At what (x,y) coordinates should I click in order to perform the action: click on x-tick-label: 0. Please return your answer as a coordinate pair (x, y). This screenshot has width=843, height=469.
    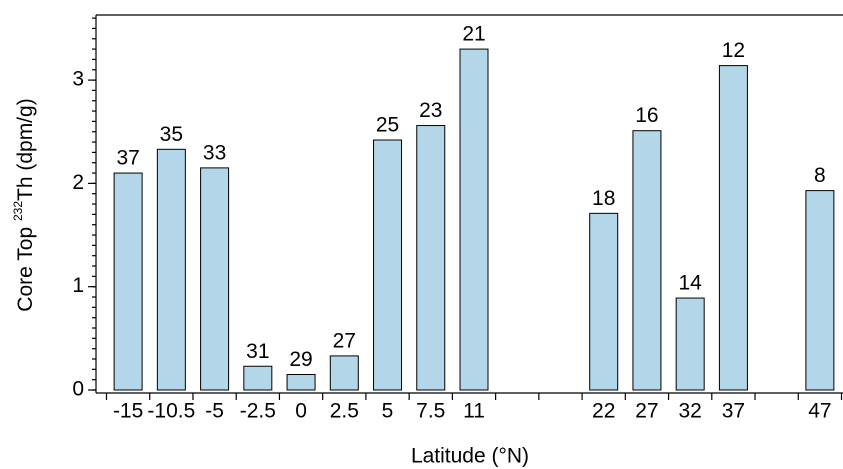
    Looking at the image, I should click on (301, 411).